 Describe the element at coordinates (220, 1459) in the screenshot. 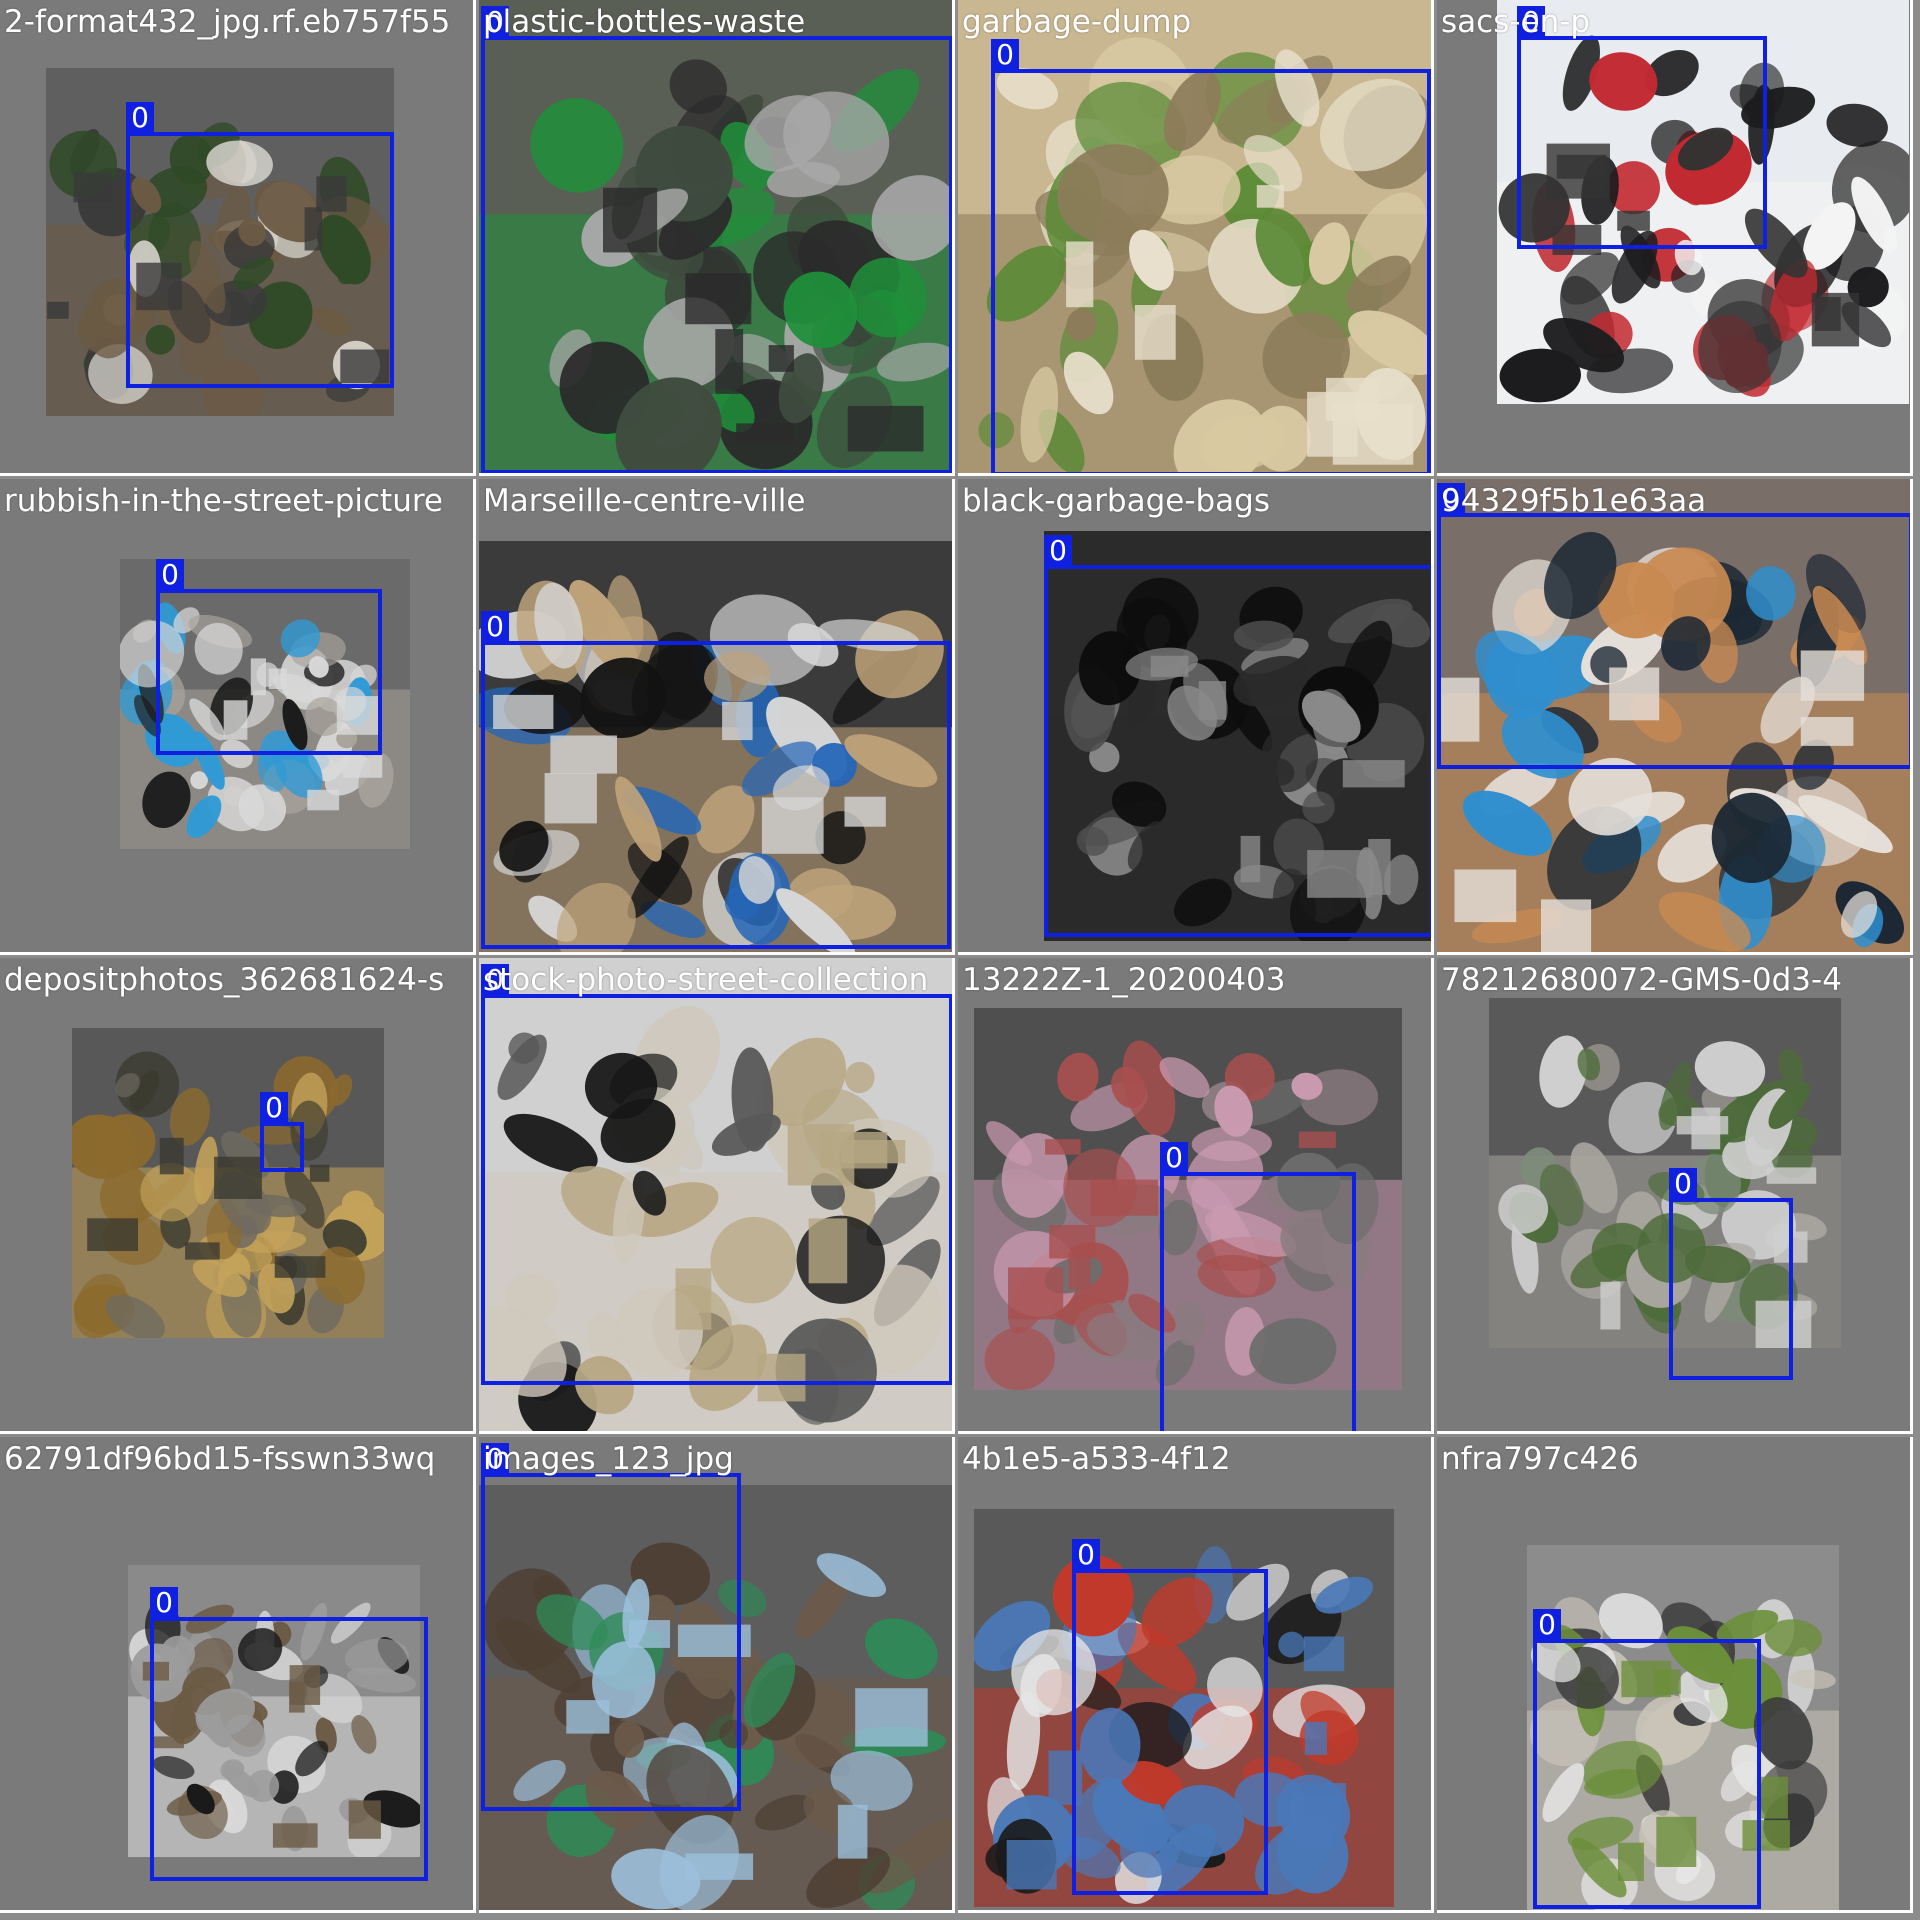

I see `tile-filename-label: 62791df96bd15-fsswn33wq` at that location.